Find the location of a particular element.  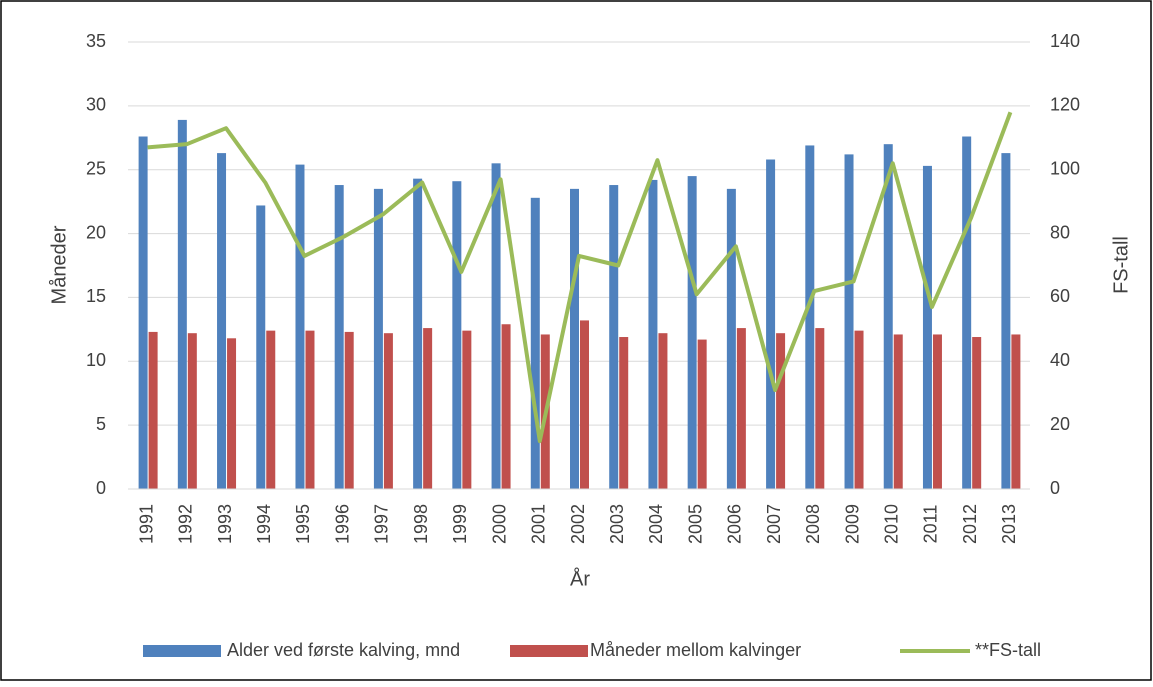

x-tick-label: 2008 is located at coordinates (813, 524).